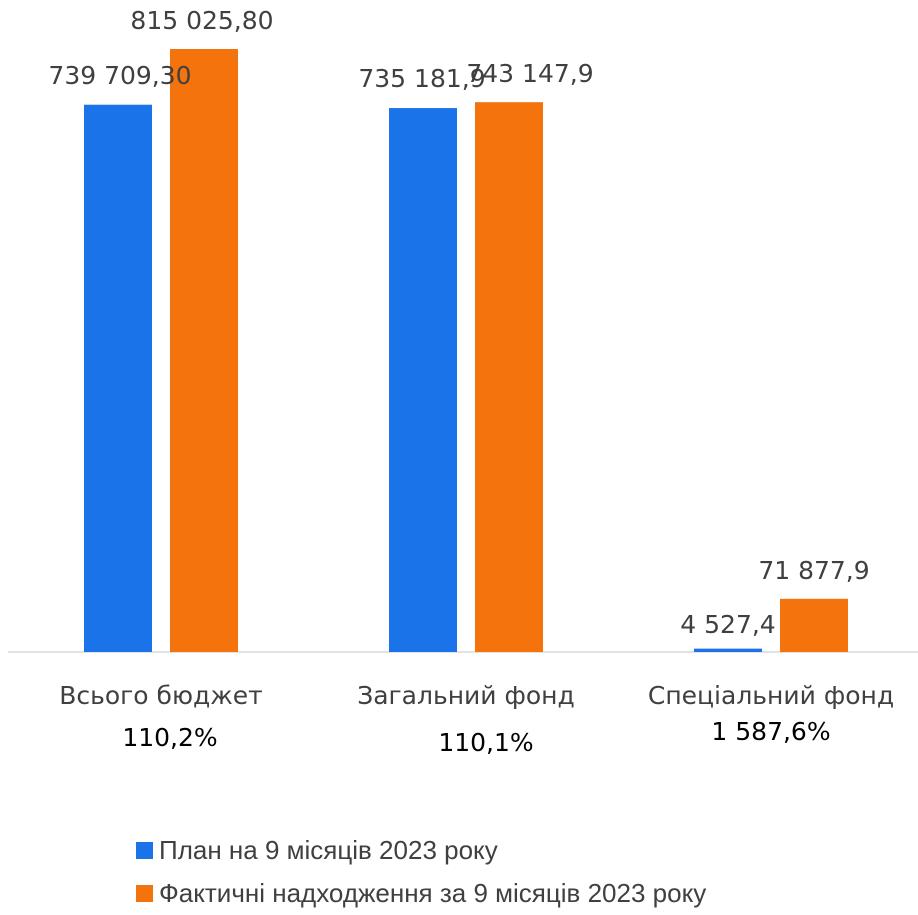 This screenshot has width=918, height=915. I want to click on percent-label-1: 110,1%, so click(485, 742).